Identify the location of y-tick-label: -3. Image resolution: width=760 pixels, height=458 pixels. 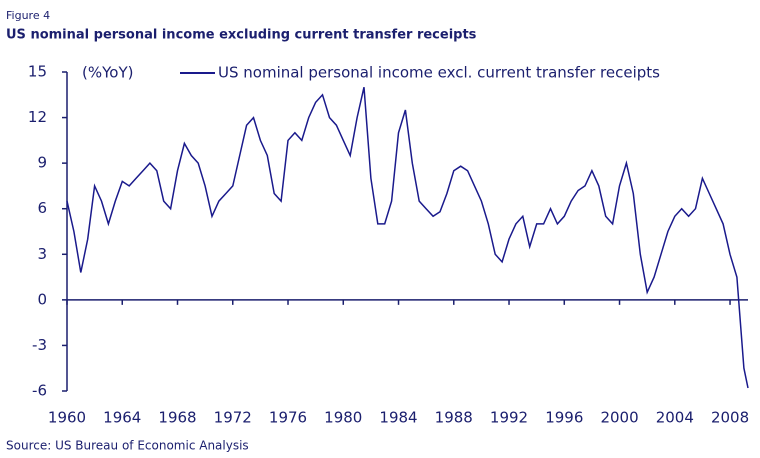
(39, 345).